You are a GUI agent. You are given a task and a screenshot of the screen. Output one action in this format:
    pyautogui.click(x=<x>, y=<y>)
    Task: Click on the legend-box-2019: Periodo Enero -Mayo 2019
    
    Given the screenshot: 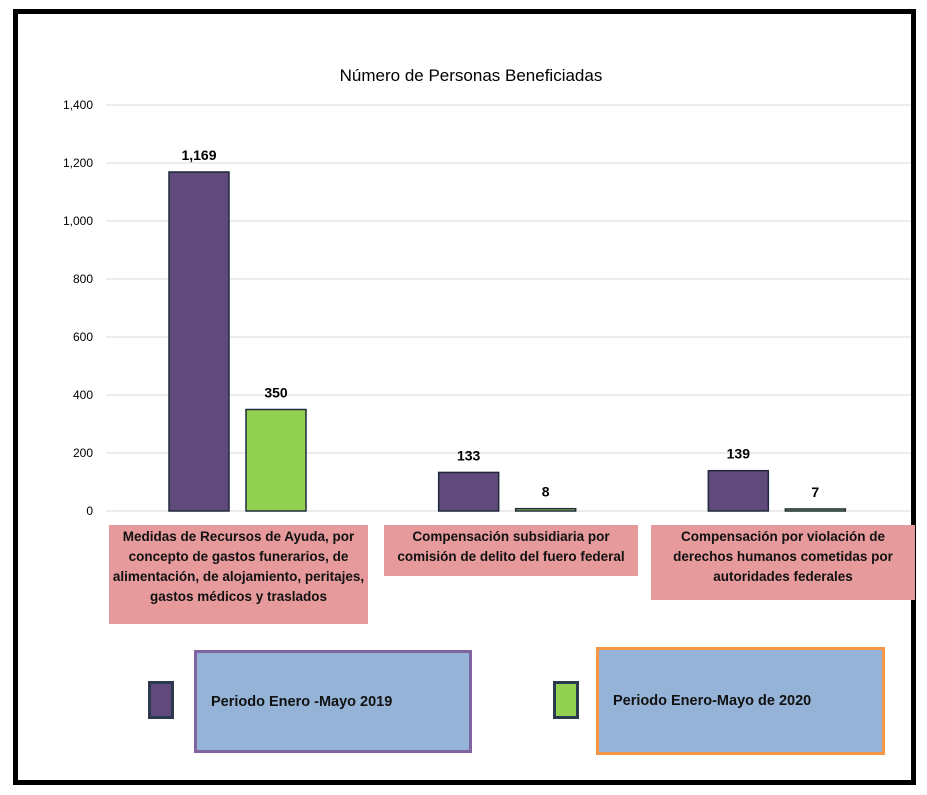 What is the action you would take?
    pyautogui.click(x=333, y=701)
    